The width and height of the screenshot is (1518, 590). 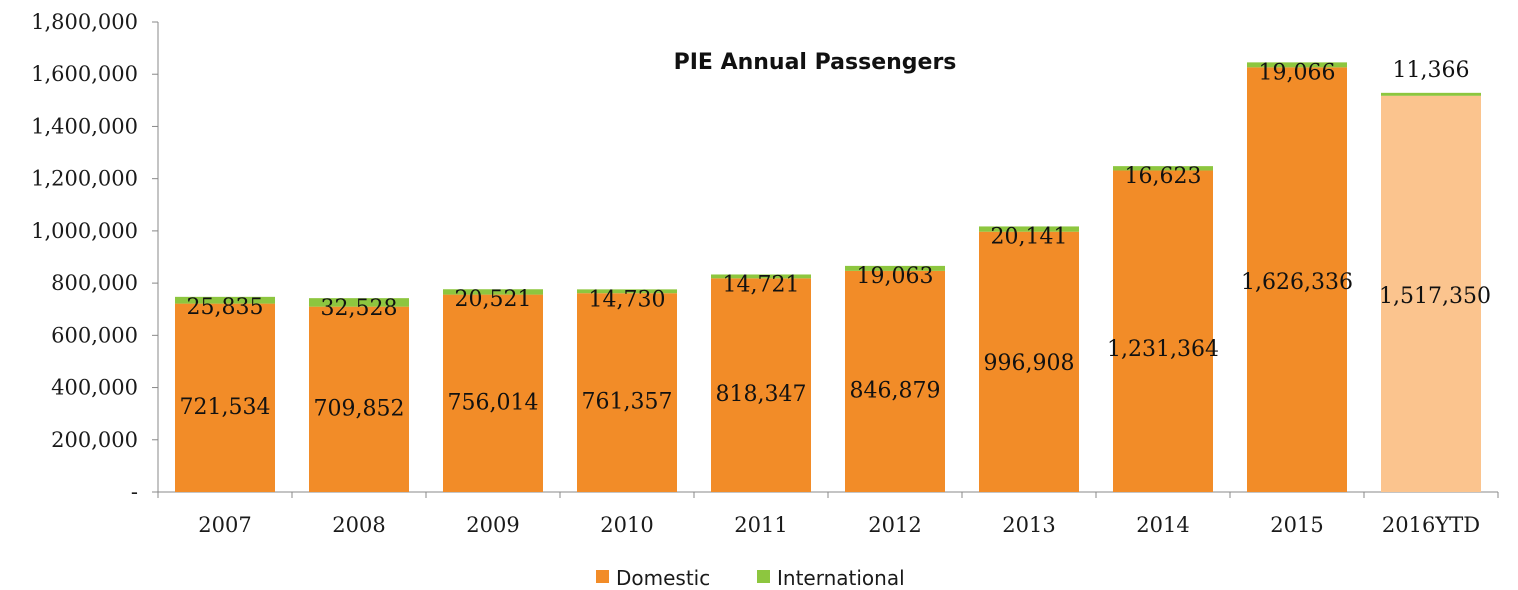 I want to click on data-label-international: 14,730, so click(x=627, y=299).